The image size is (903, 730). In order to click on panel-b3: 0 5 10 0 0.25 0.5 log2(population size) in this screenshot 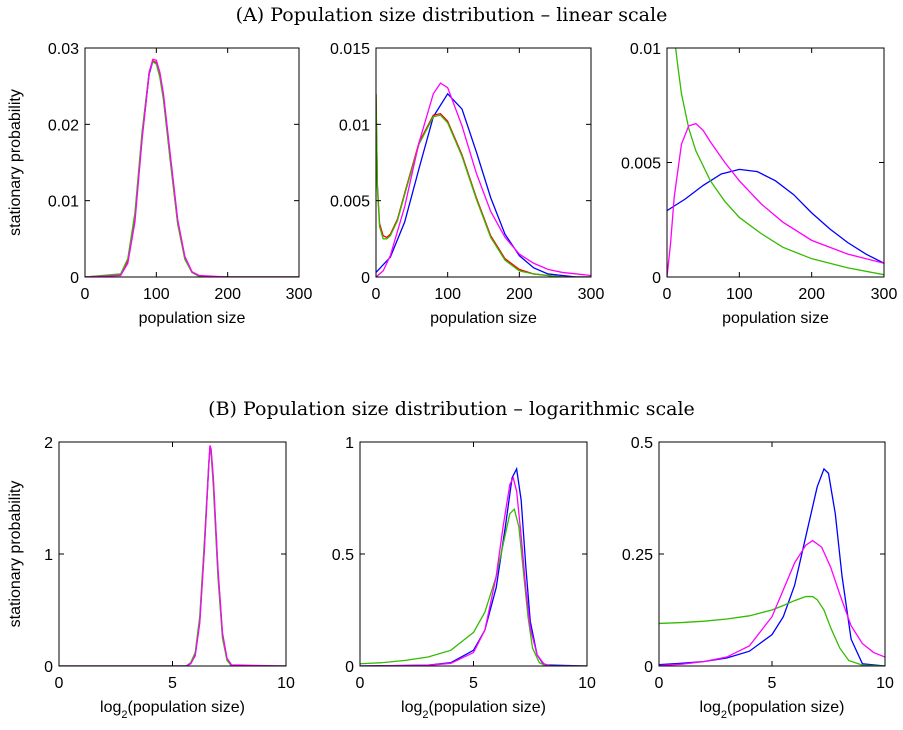, I will do `click(758, 578)`.